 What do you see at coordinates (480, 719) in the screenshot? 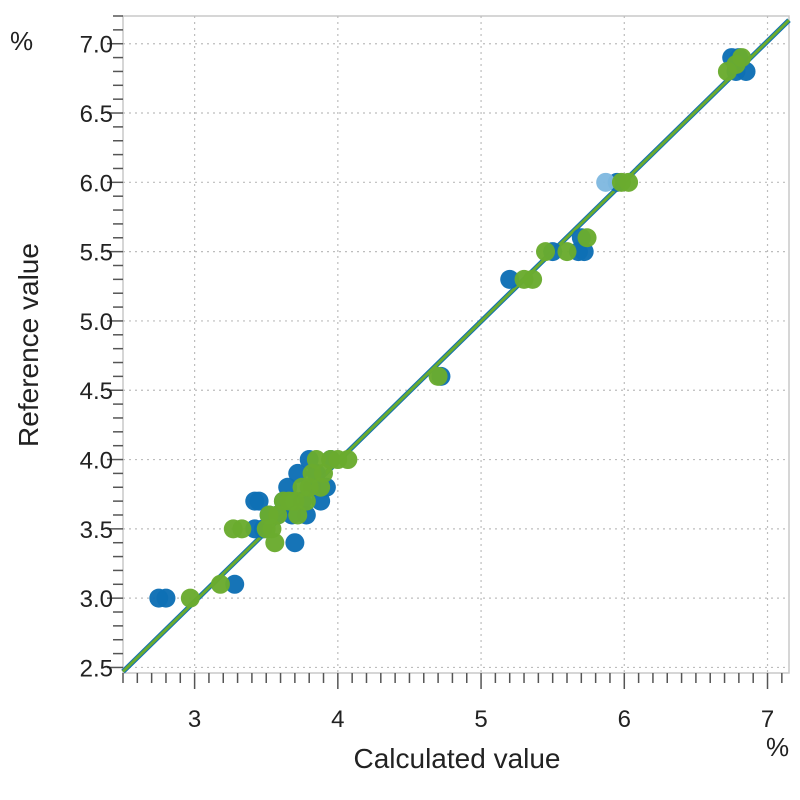
I see `x-tick-label: 5` at bounding box center [480, 719].